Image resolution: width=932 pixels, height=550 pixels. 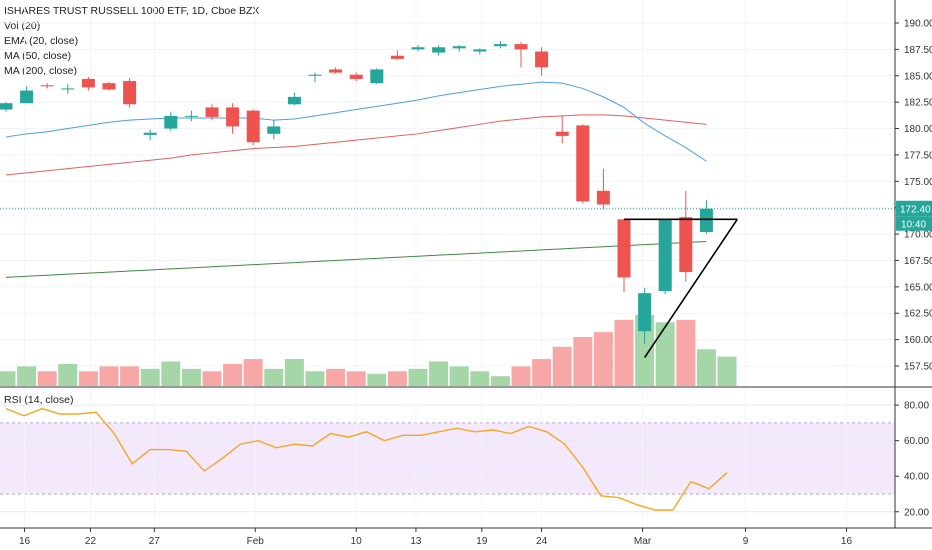 I want to click on ma50-line, so click(x=356, y=145).